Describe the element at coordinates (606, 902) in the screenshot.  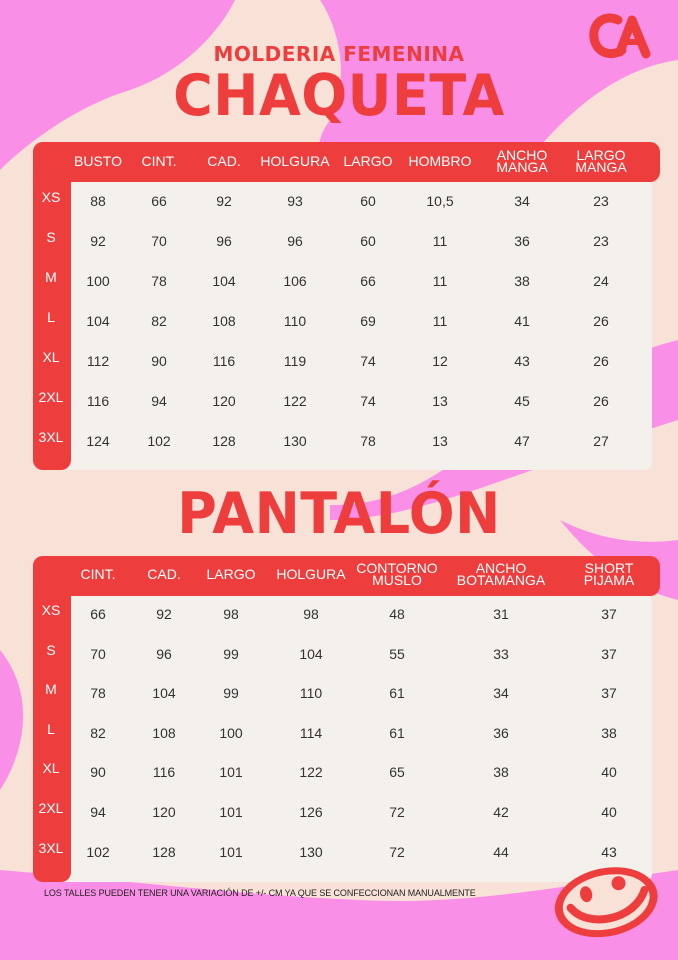
I see `smiley-face-icon` at that location.